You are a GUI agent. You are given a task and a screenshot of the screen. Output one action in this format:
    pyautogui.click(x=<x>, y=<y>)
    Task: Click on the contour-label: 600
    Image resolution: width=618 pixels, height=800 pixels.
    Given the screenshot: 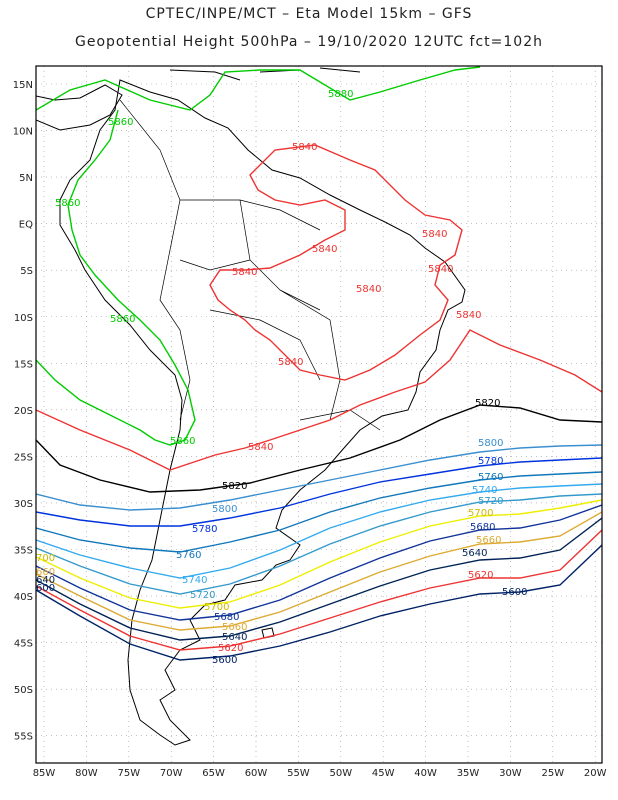 What is the action you would take?
    pyautogui.click(x=45, y=588)
    